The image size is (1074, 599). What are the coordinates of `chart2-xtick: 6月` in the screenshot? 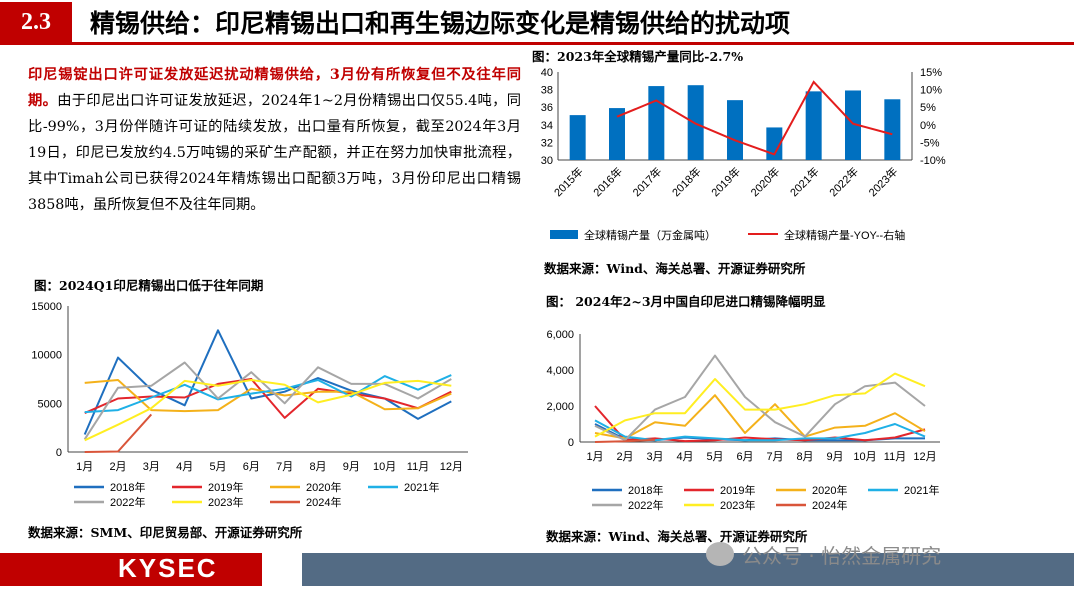 It's located at (251, 467).